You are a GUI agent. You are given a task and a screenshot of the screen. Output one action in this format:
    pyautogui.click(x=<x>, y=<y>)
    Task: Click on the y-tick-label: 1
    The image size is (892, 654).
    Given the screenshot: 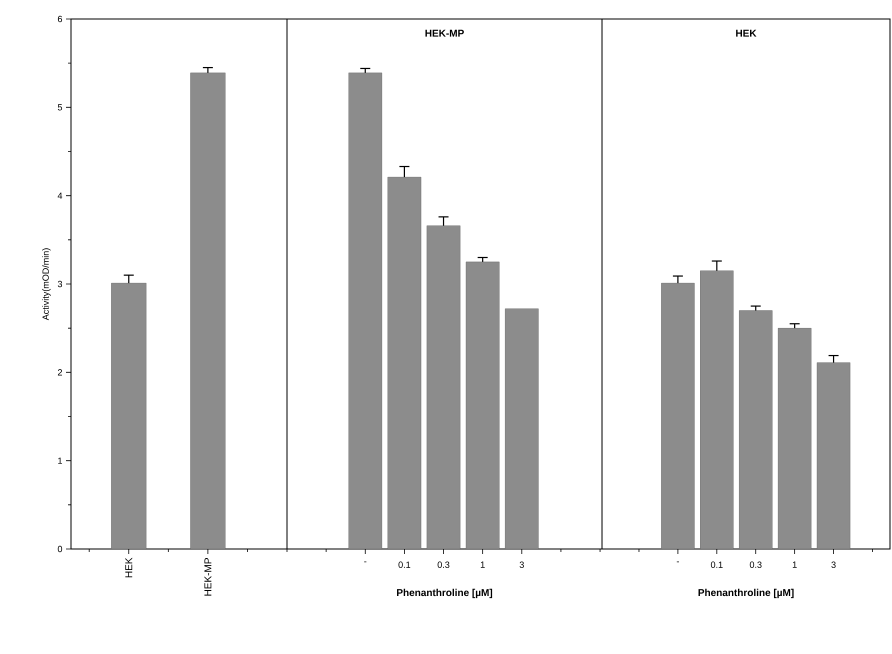 What is the action you would take?
    pyautogui.click(x=60, y=461)
    